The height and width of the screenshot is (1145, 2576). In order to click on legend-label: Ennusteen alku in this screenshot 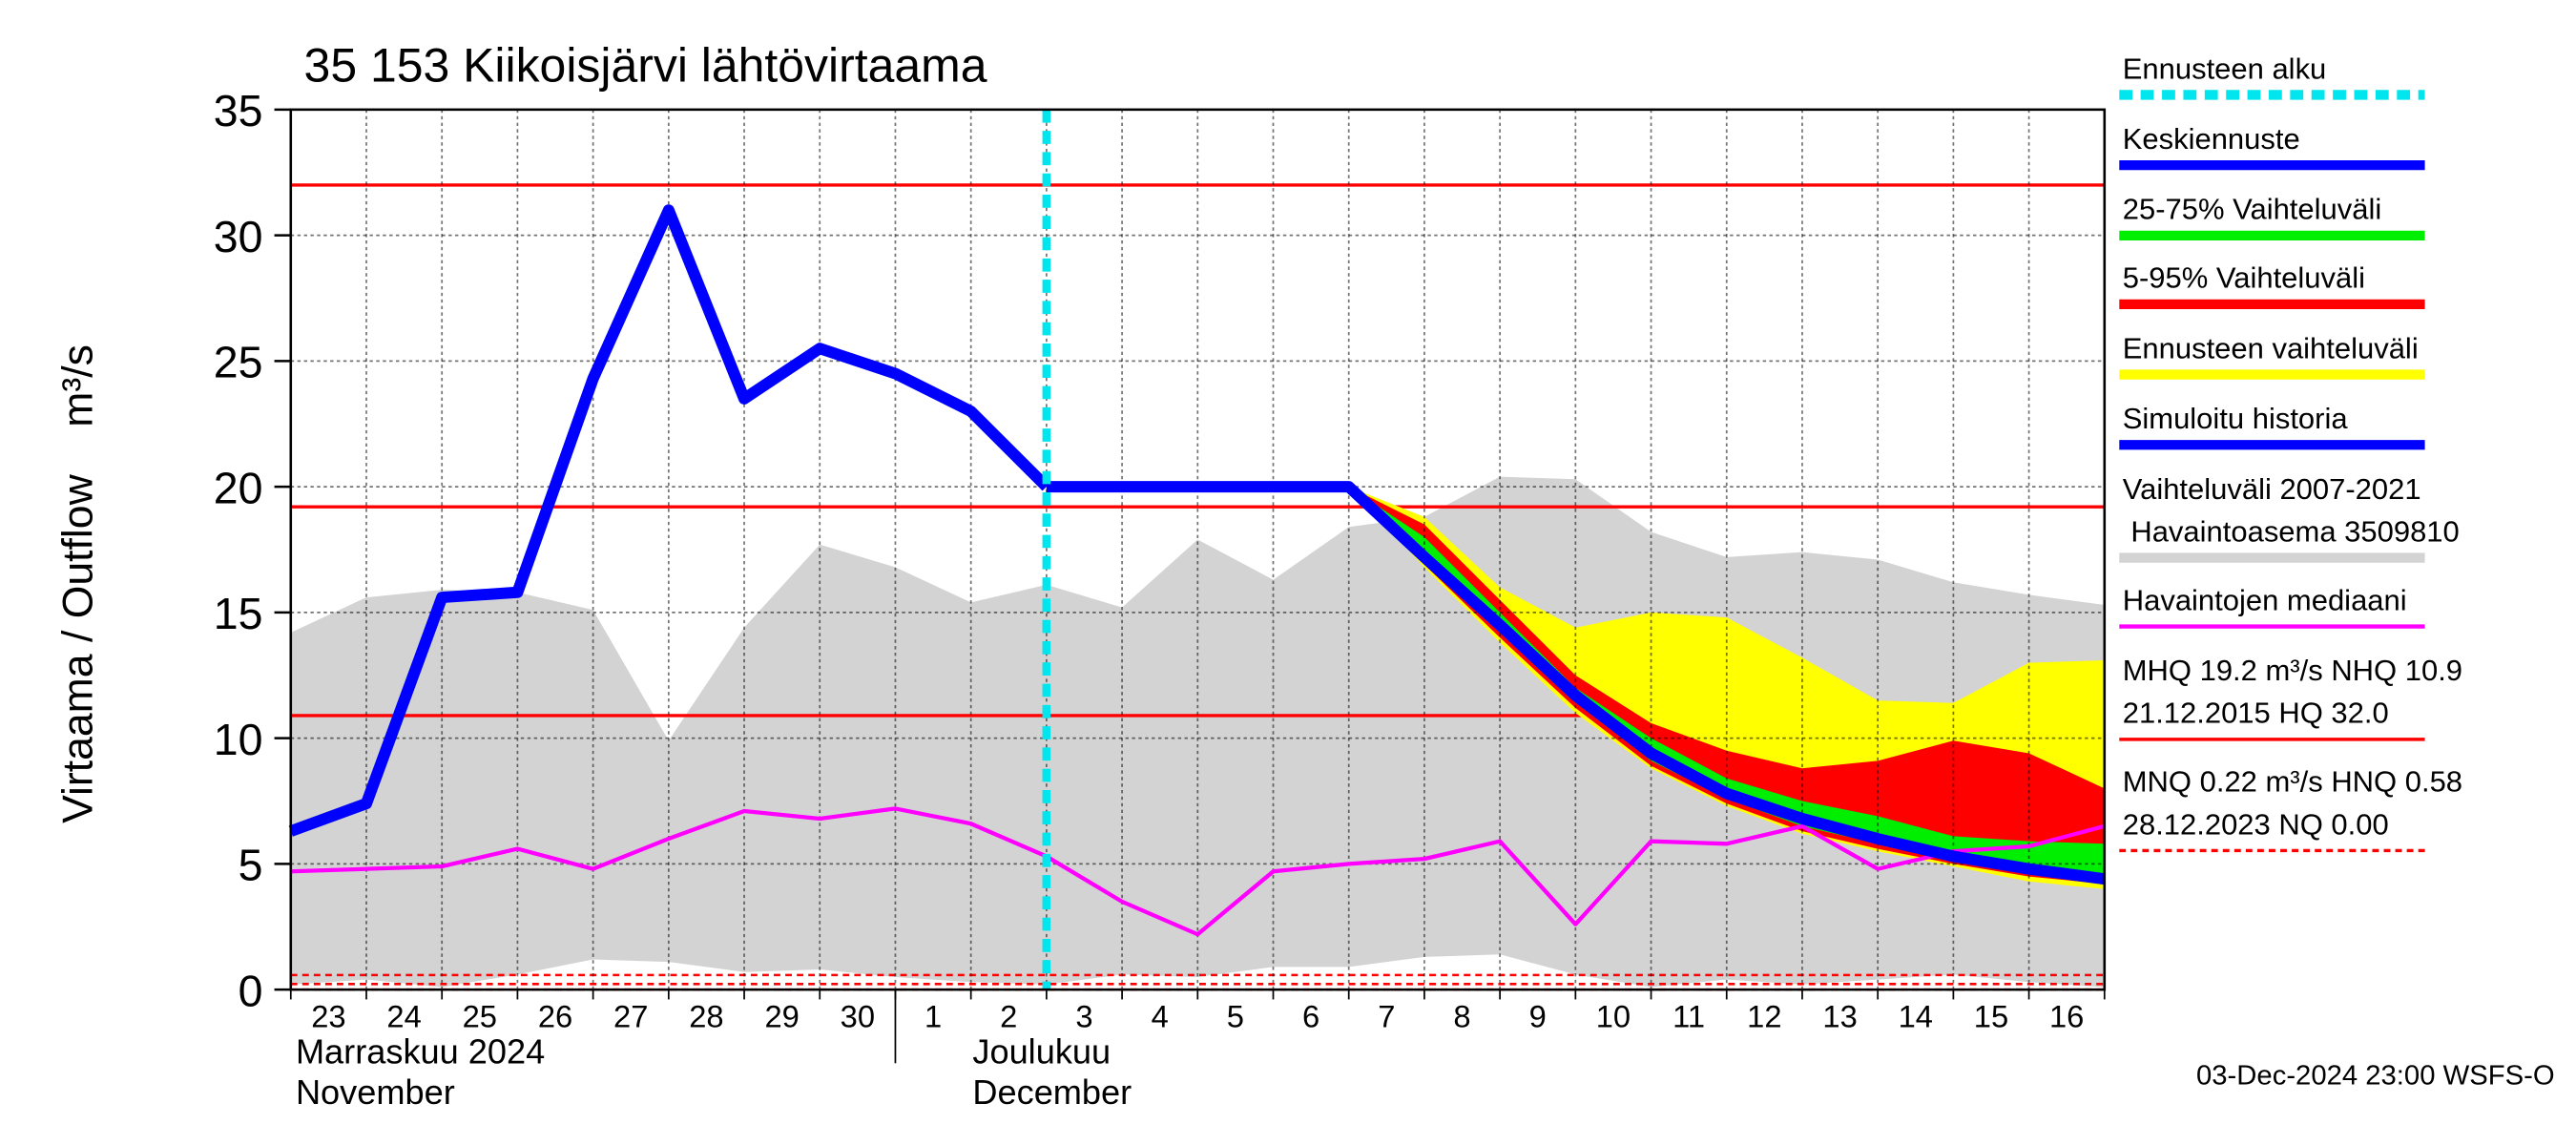, I will do `click(2225, 69)`.